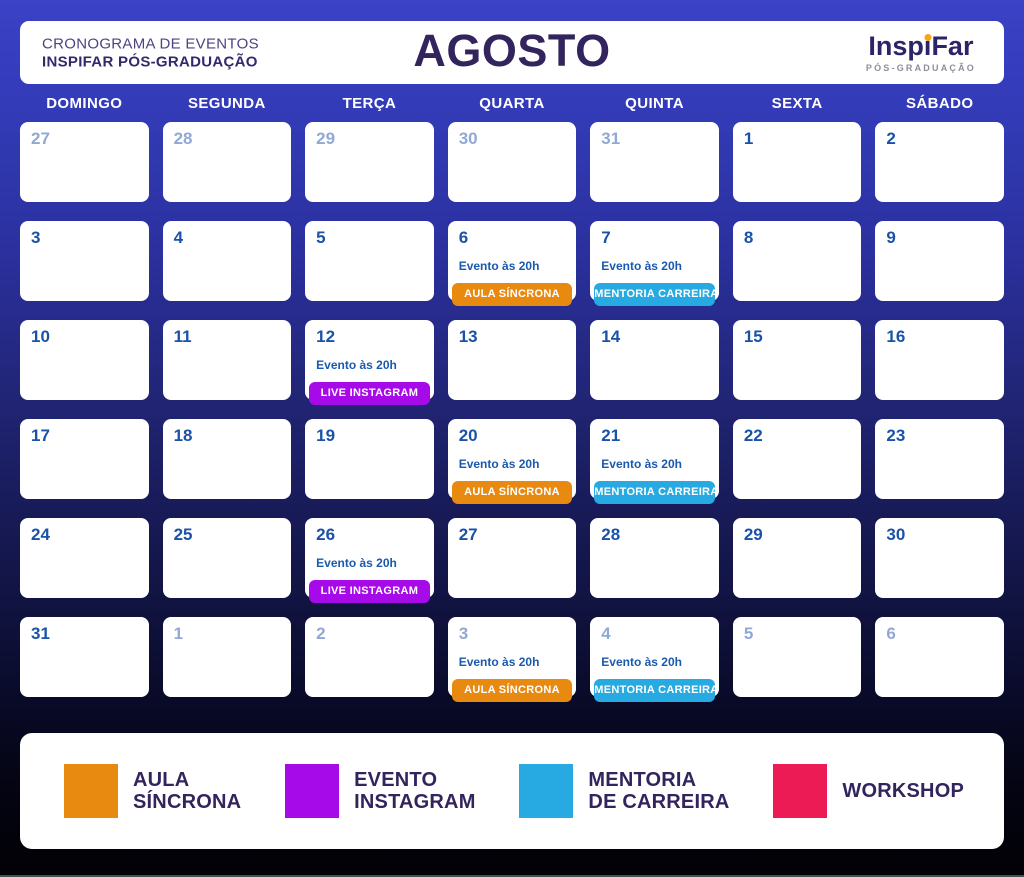 This screenshot has height=877, width=1024. I want to click on legend-item: MENTORIA DE CARREIRA, so click(624, 791).